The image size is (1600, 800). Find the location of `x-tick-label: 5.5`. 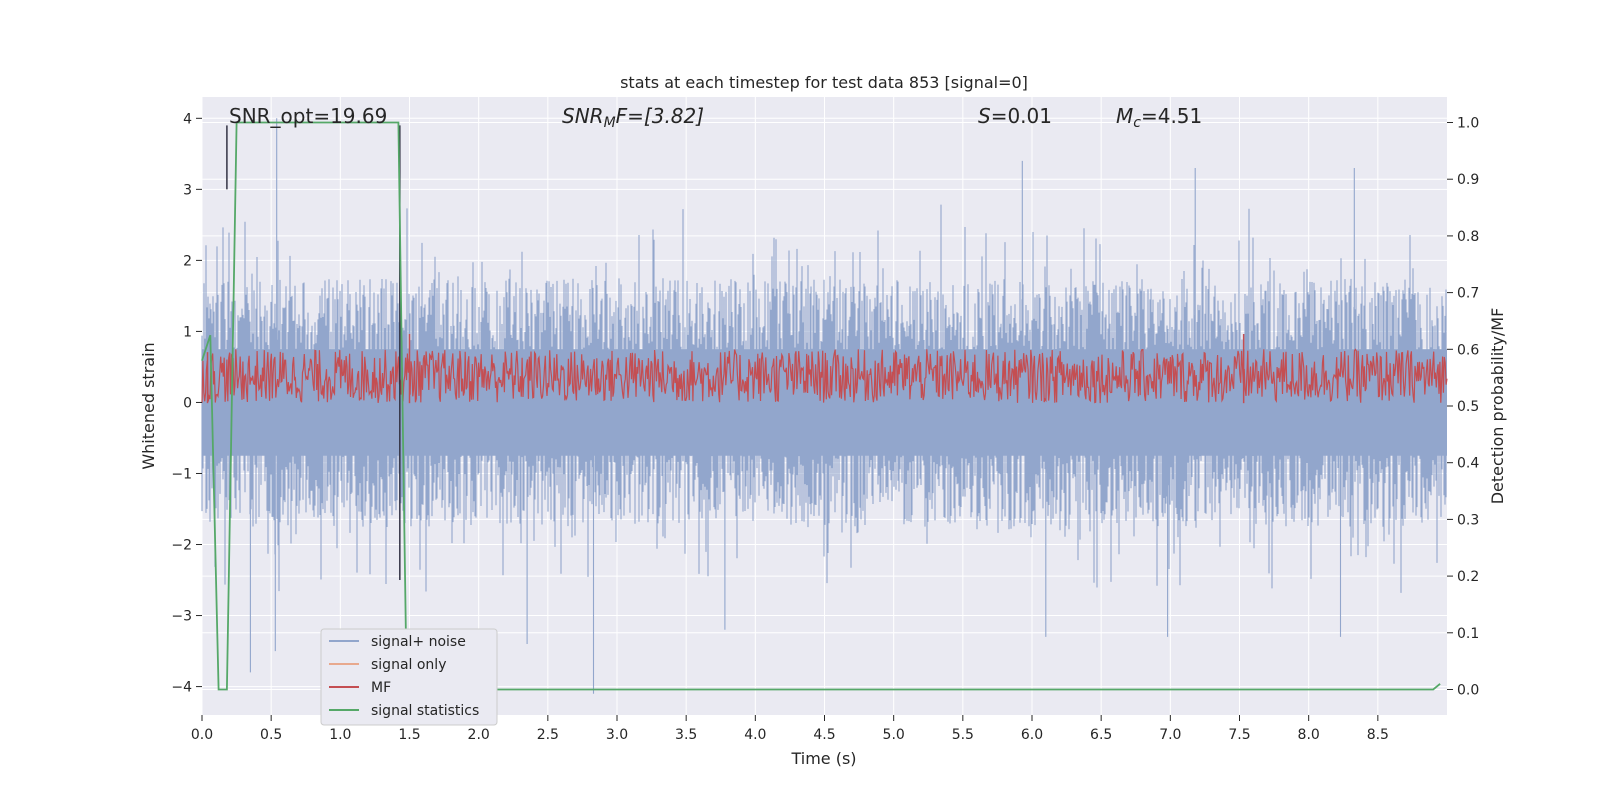

x-tick-label: 5.5 is located at coordinates (963, 735).